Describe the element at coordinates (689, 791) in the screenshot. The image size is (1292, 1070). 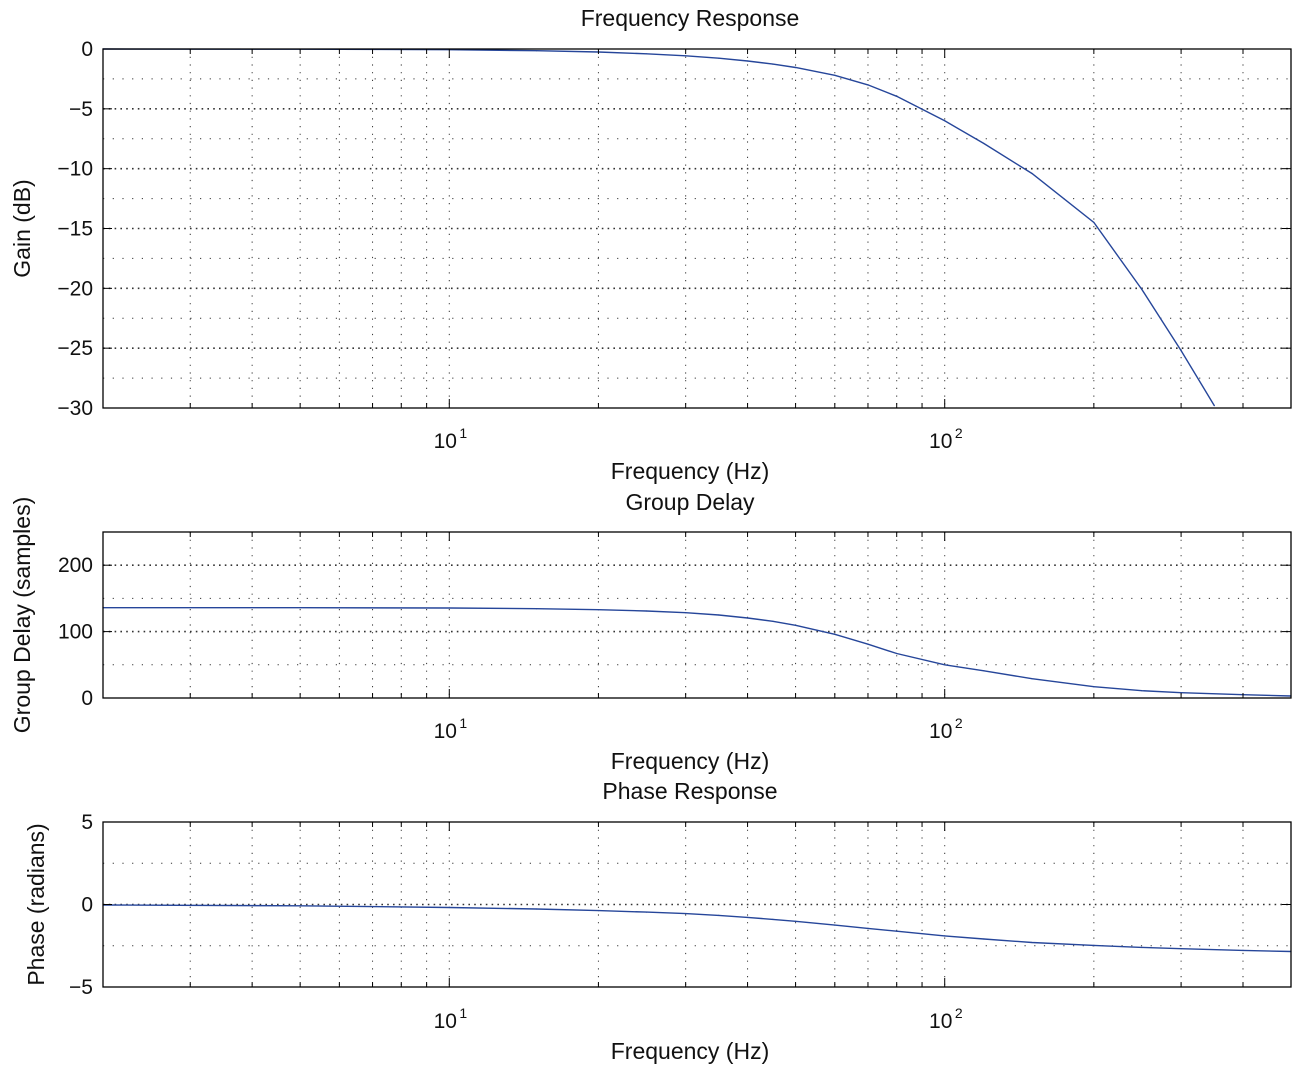
I see `chart-title: Phase Response` at that location.